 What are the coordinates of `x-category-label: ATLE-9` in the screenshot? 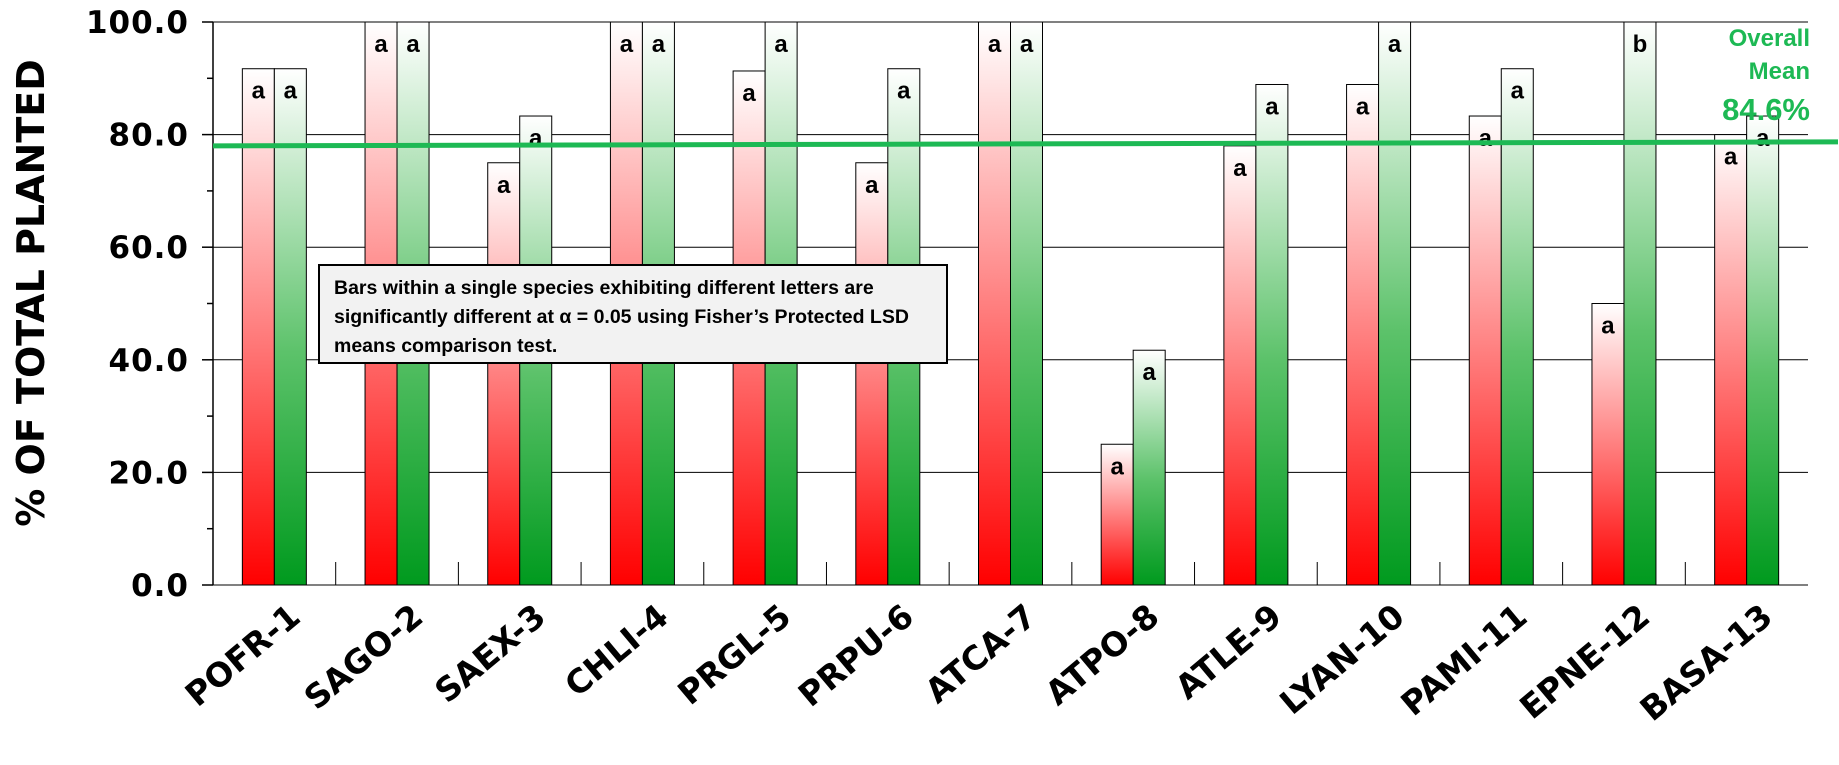 It's located at (1228, 651).